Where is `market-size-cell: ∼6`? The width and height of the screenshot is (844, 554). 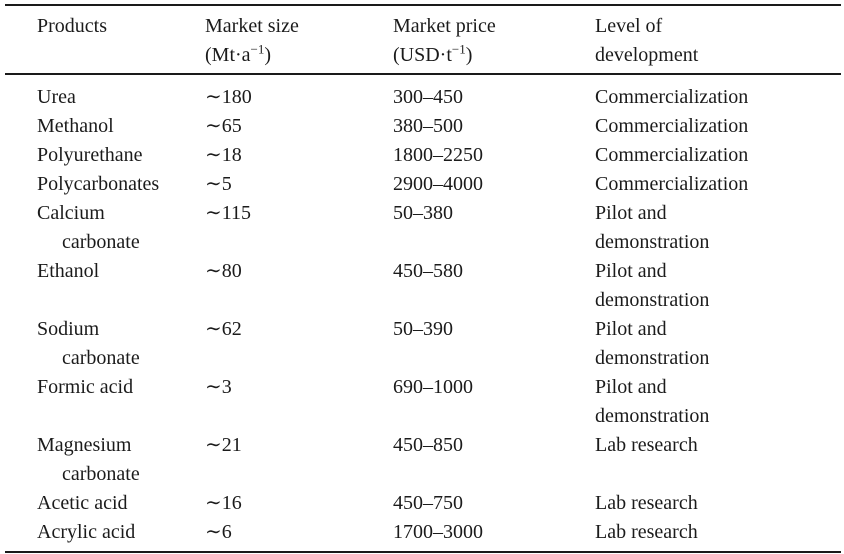
market-size-cell: ∼6 is located at coordinates (218, 532).